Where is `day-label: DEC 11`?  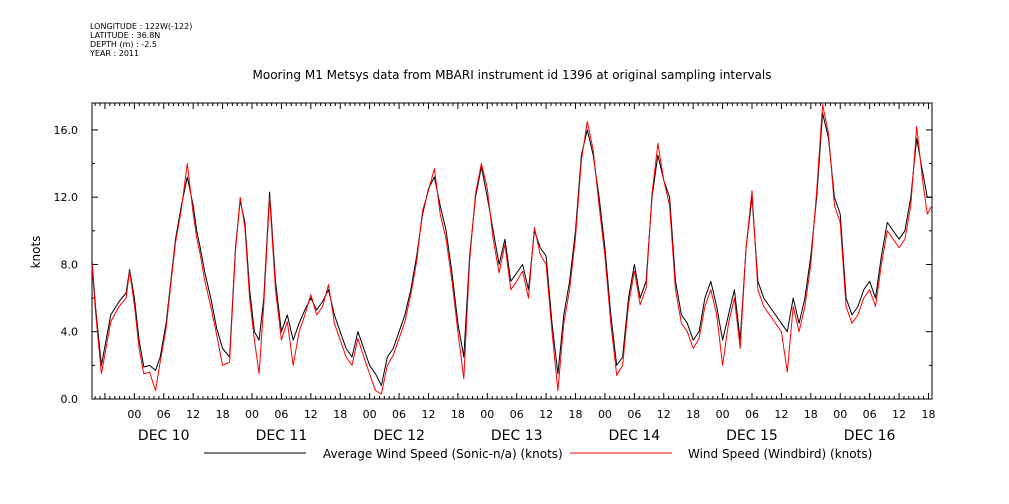
day-label: DEC 11 is located at coordinates (282, 436).